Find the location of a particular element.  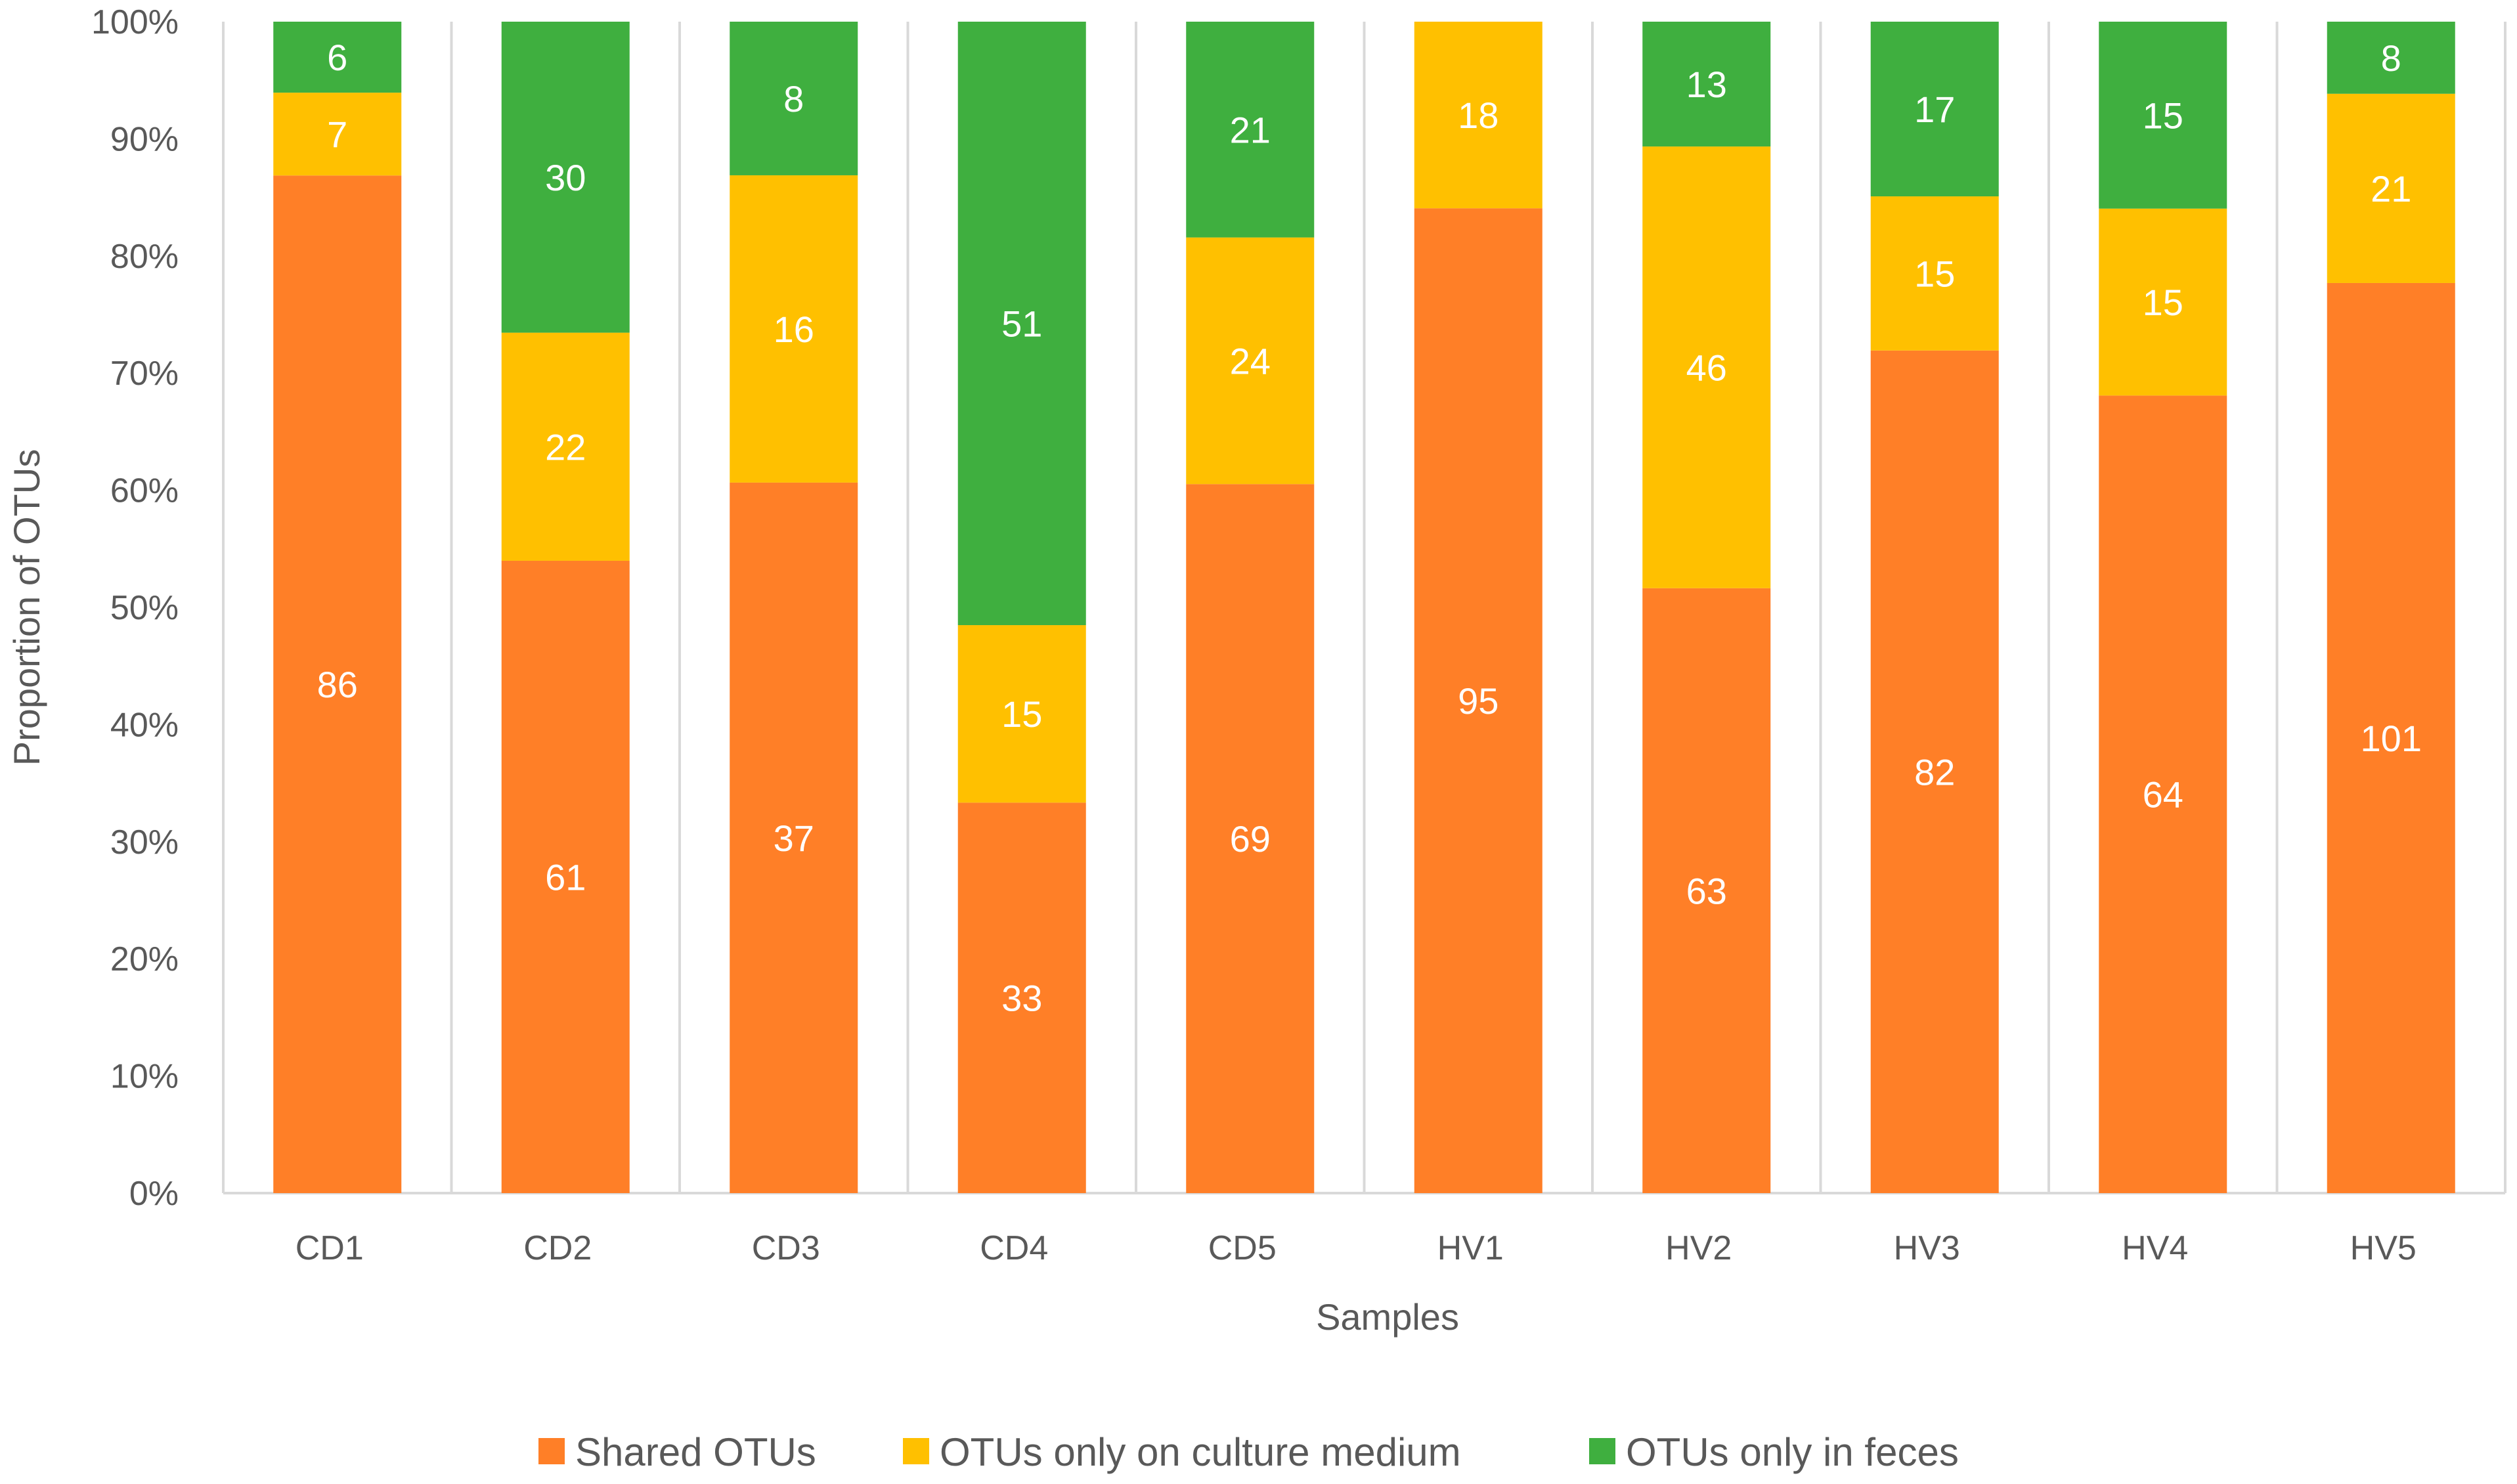

x-tick-label: CD5 is located at coordinates (1242, 1248).